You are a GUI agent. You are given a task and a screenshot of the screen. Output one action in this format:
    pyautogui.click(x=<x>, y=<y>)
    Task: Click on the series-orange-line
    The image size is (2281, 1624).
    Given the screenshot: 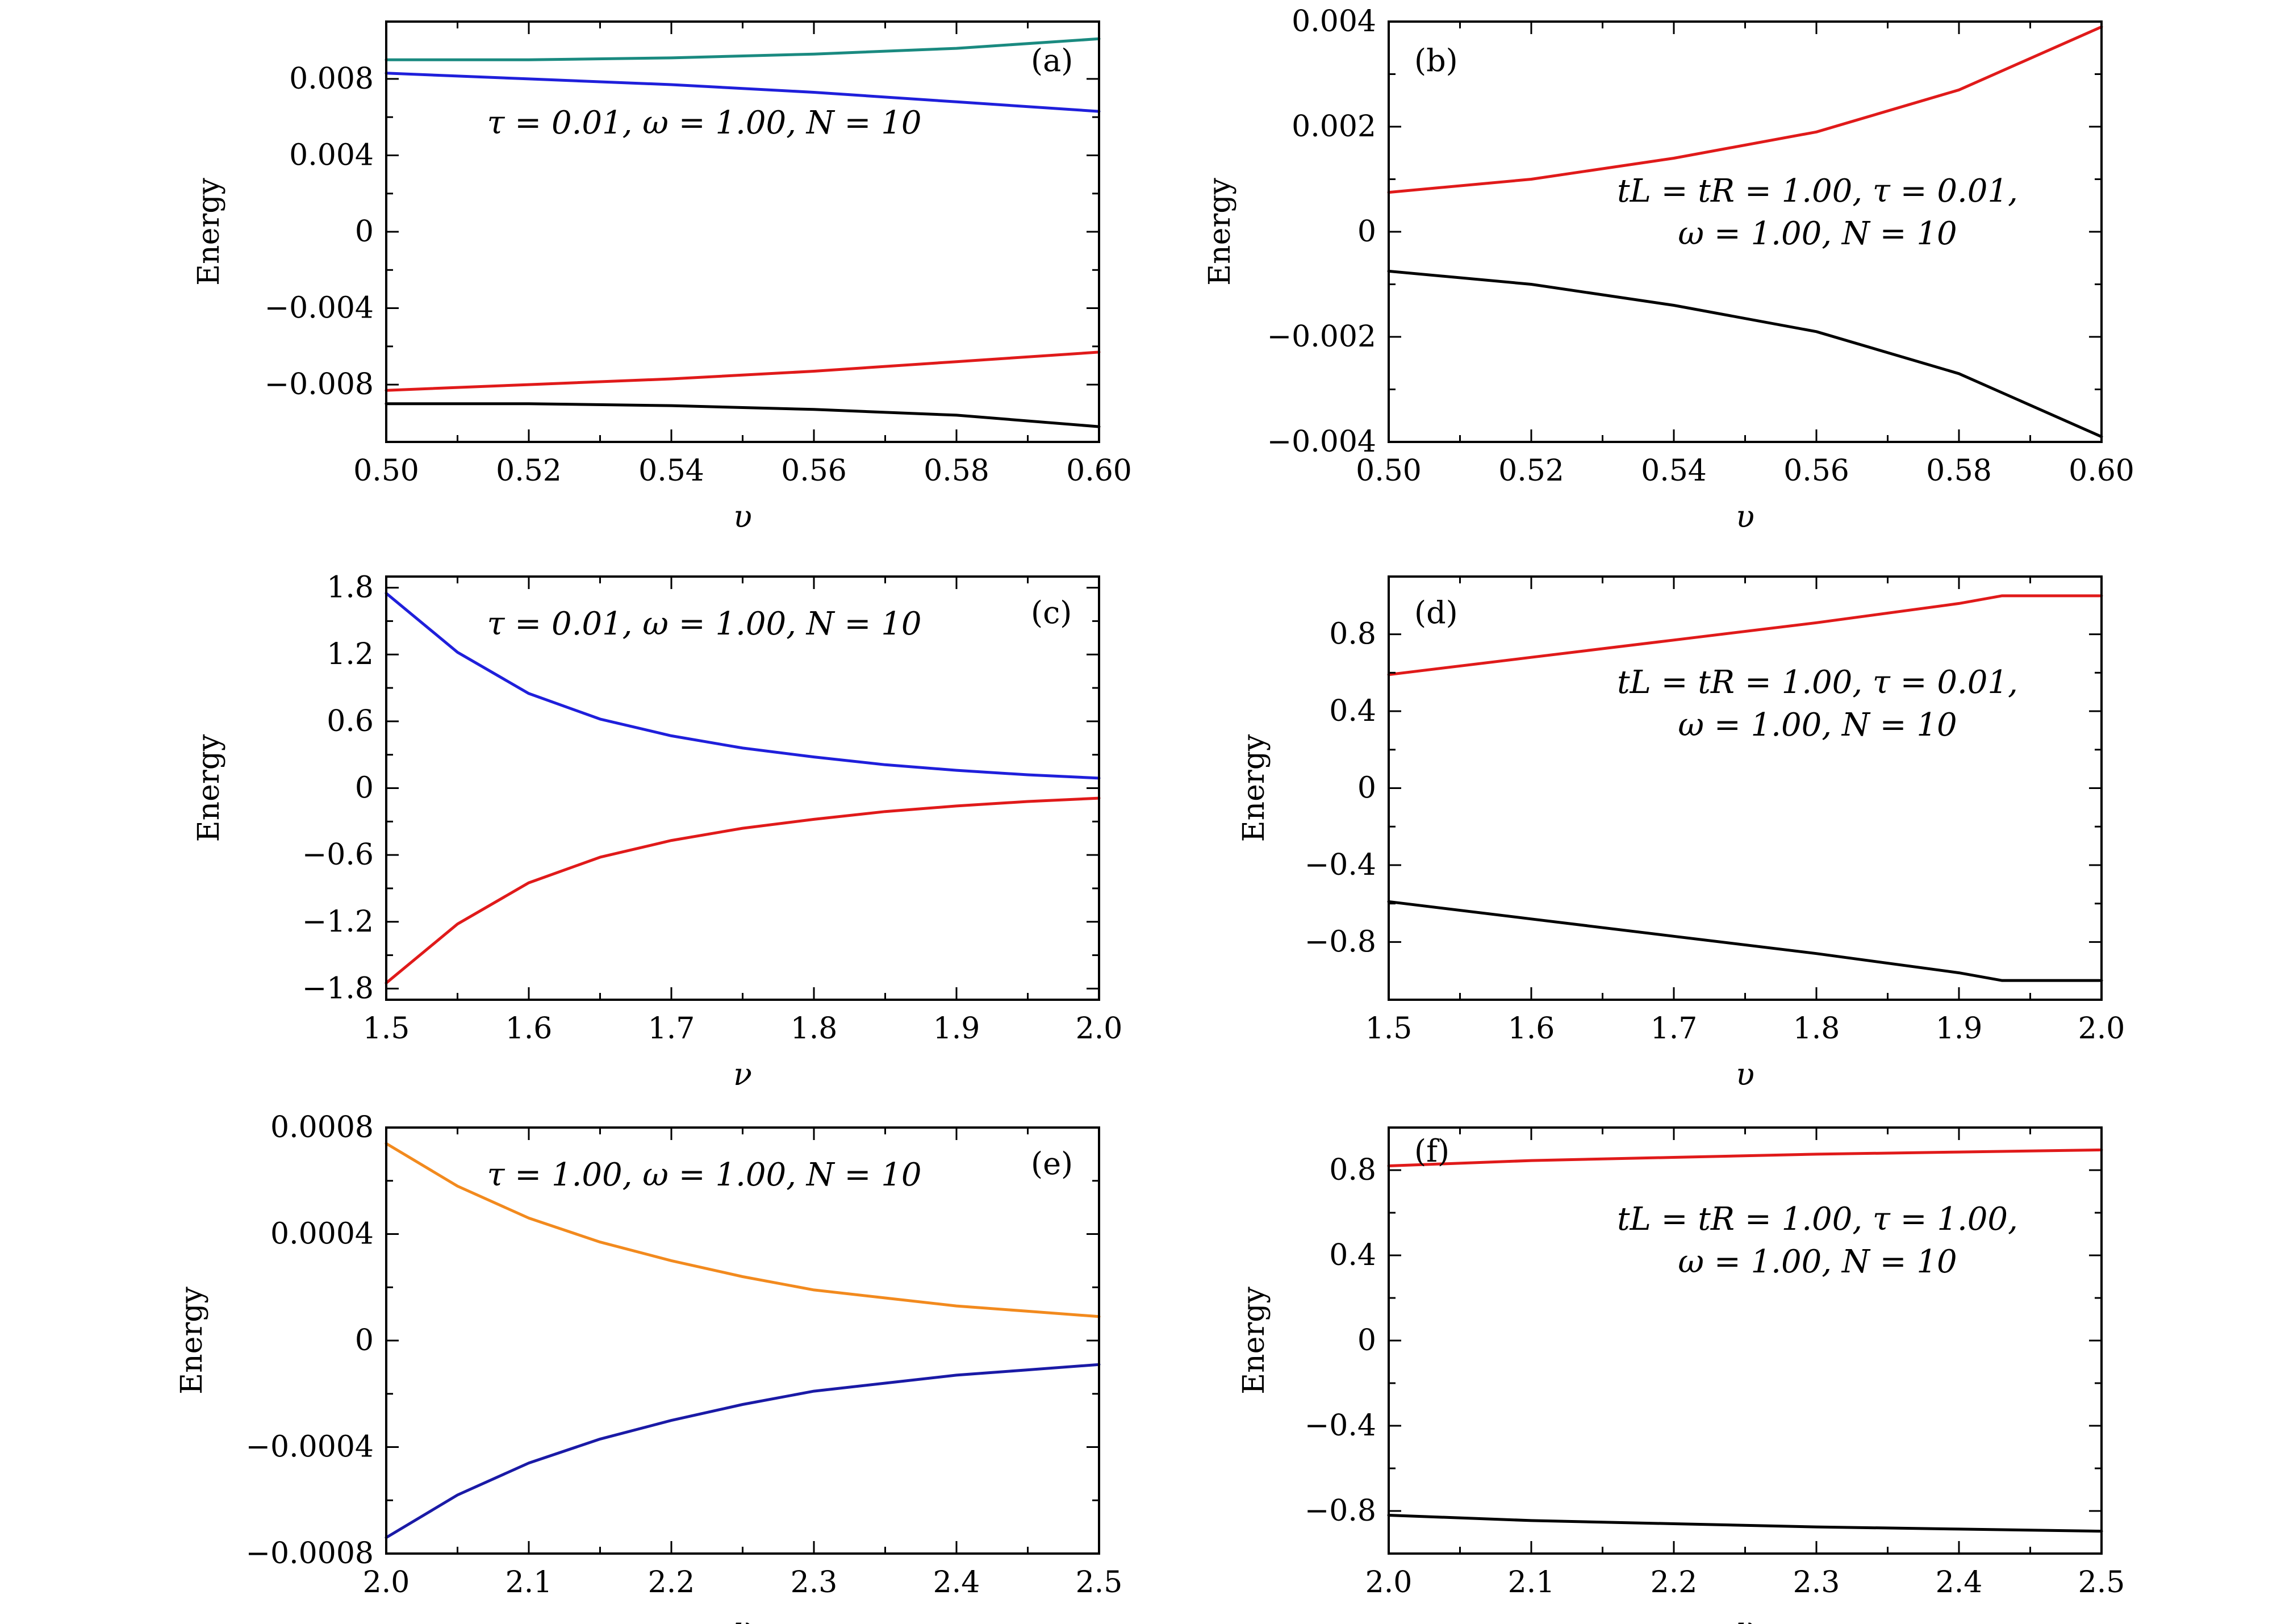 What is the action you would take?
    pyautogui.click(x=743, y=1230)
    